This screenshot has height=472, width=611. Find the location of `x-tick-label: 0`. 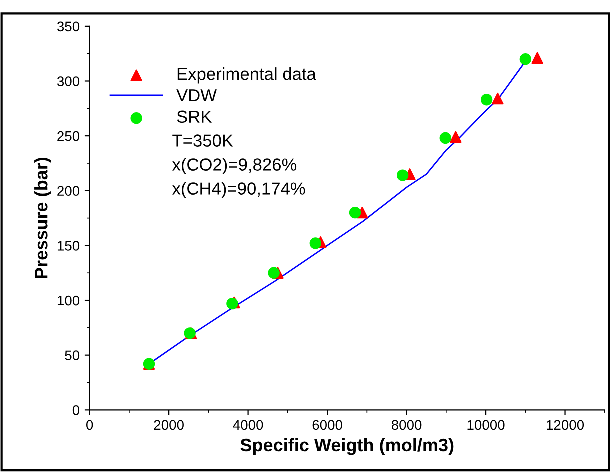

x-tick-label: 0 is located at coordinates (90, 425).